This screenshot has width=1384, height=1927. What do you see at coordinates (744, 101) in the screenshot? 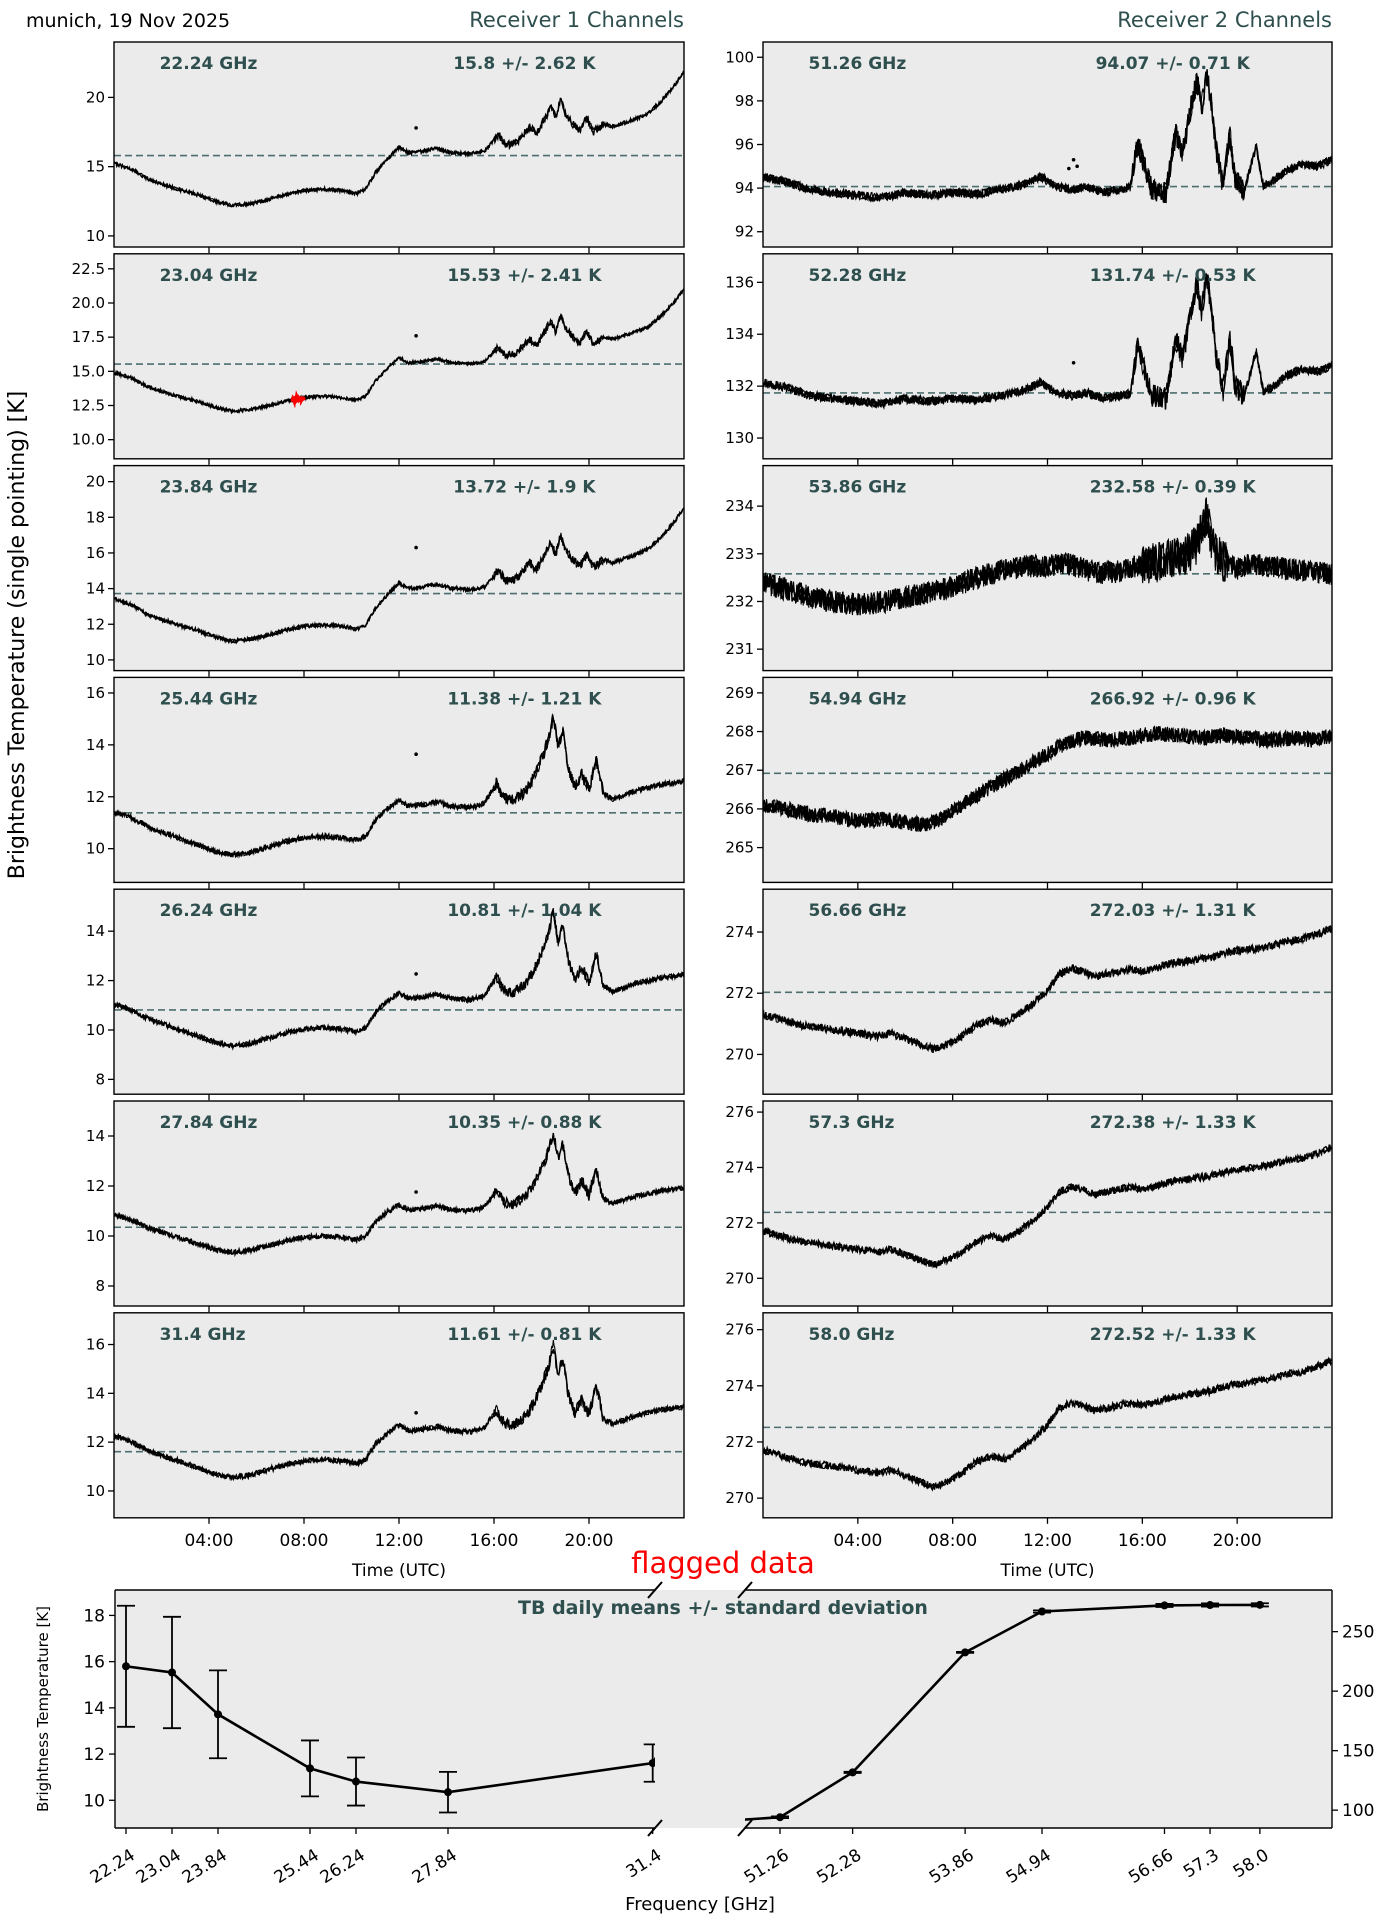
I see `y-tick-label: 98` at bounding box center [744, 101].